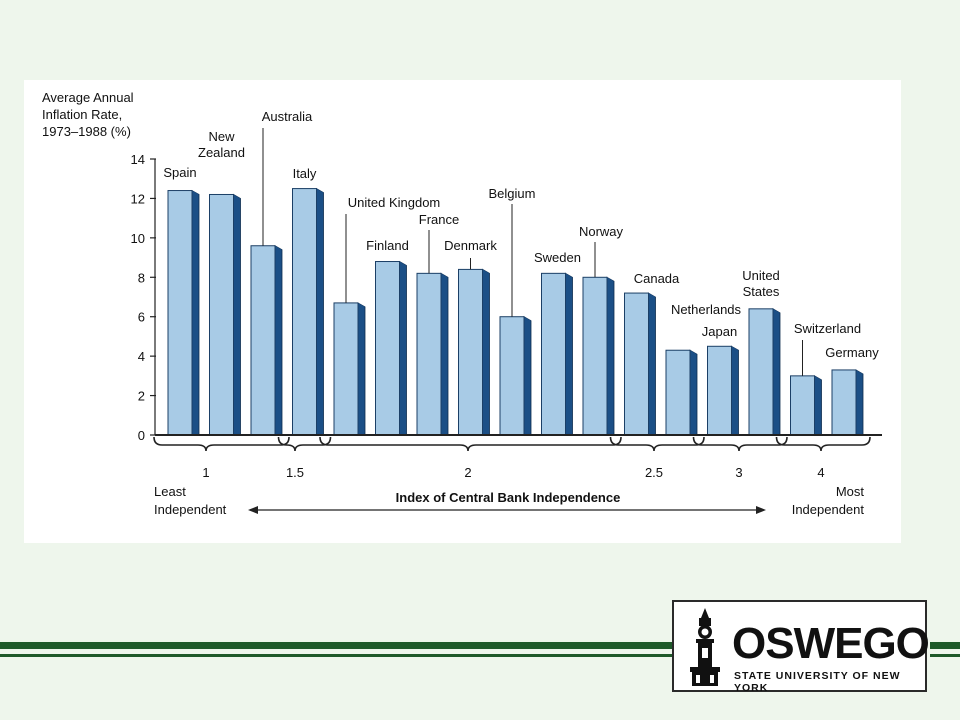  Describe the element at coordinates (557, 257) in the screenshot. I see `category-label: Sweden` at that location.